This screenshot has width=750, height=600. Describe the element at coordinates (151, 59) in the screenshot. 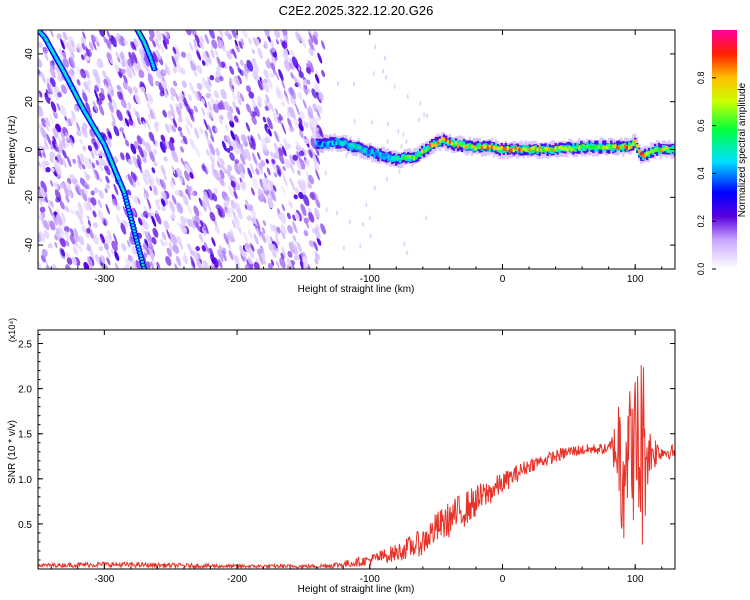

I see `secondary-ridge-core` at that location.